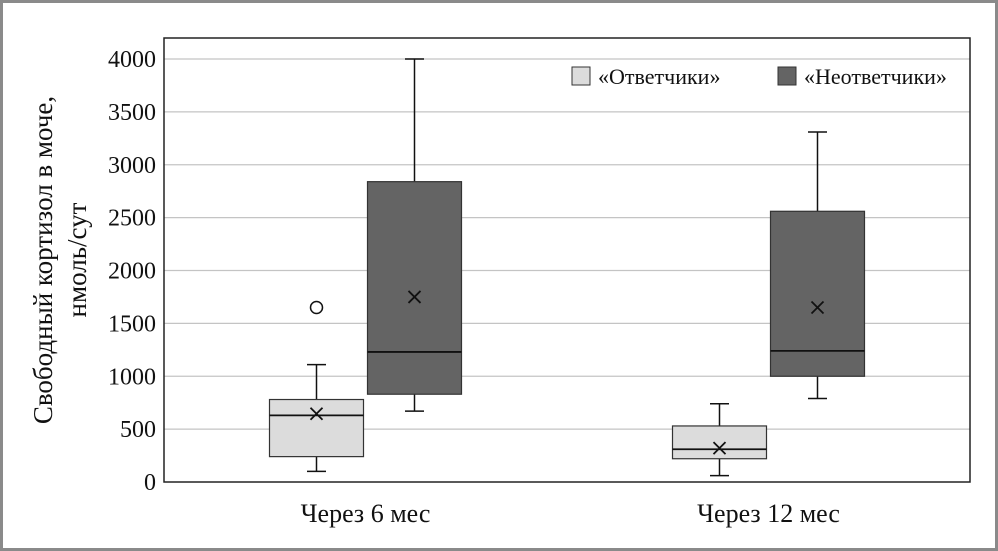 The height and width of the screenshot is (551, 998). Describe the element at coordinates (768, 513) in the screenshot. I see `x-category-label: Через 12 мес` at that location.